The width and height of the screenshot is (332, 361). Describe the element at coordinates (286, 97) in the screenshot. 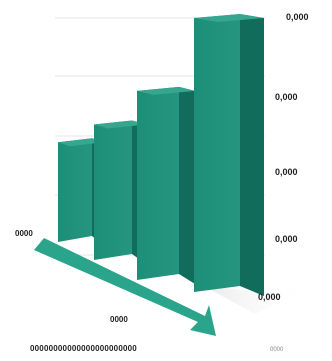

I see `y-tick-label-1: 0,000` at that location.